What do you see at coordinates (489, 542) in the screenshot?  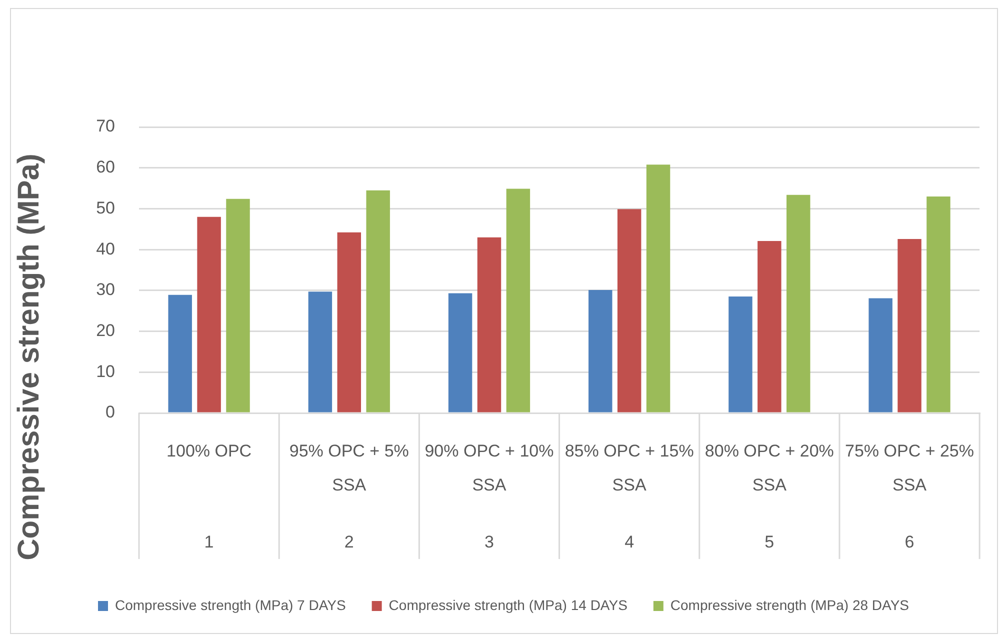 I see `text: 3` at bounding box center [489, 542].